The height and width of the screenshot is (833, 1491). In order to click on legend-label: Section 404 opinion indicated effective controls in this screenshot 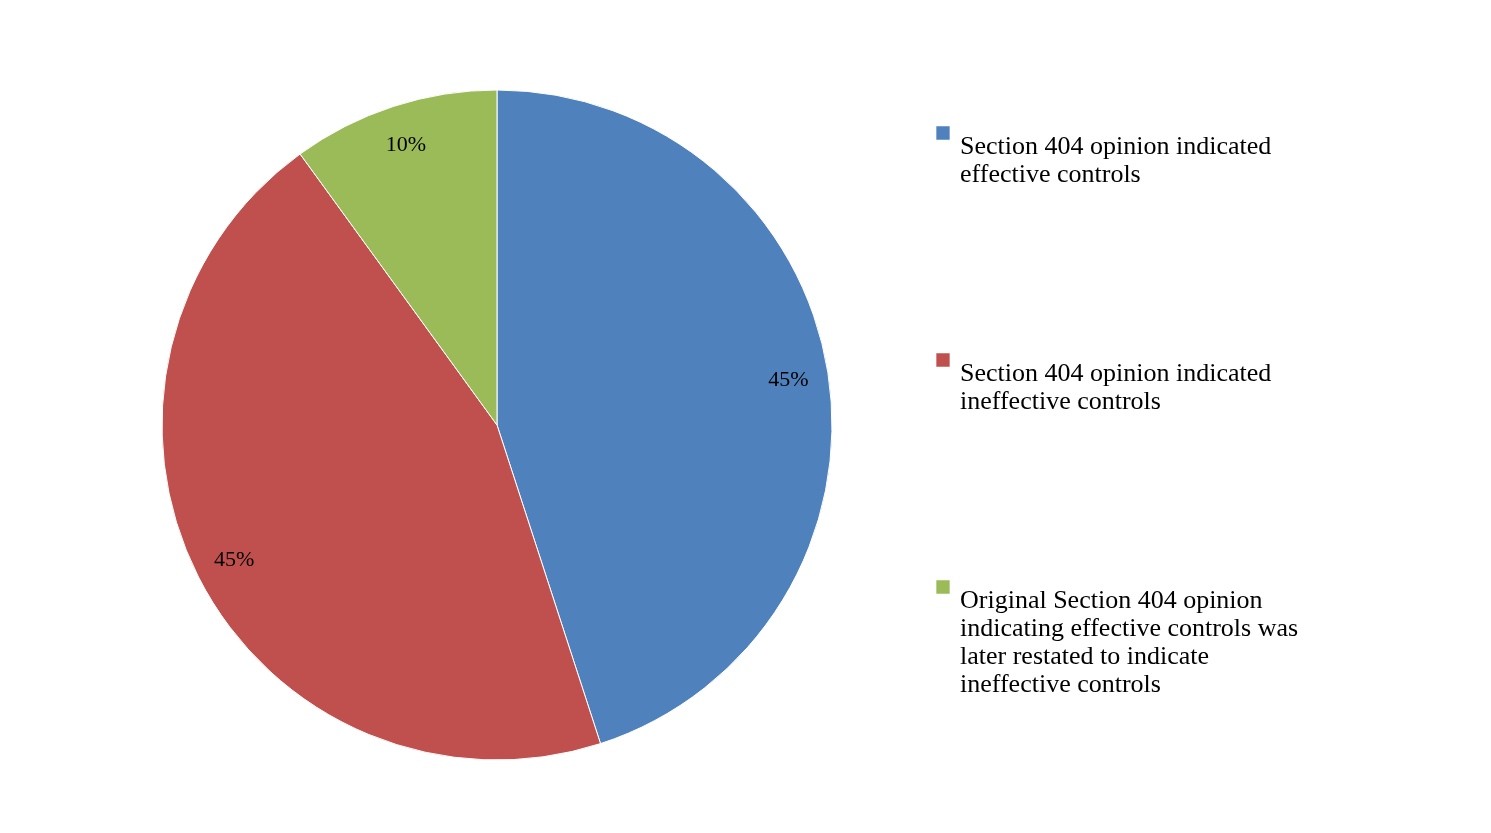, I will do `click(1116, 159)`.